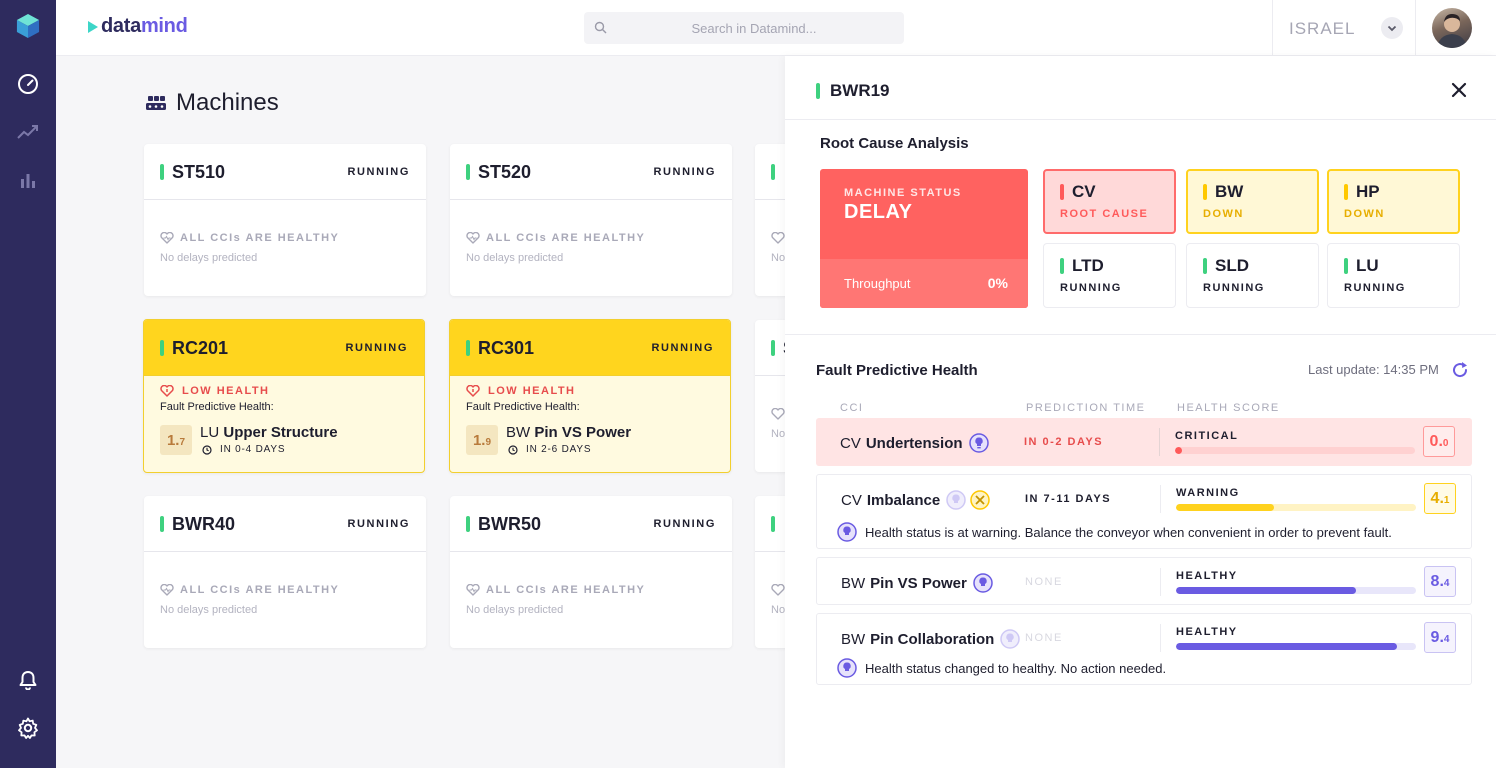 The width and height of the screenshot is (1496, 768). Describe the element at coordinates (167, 391) in the screenshot. I see `heart-alert-icon` at that location.